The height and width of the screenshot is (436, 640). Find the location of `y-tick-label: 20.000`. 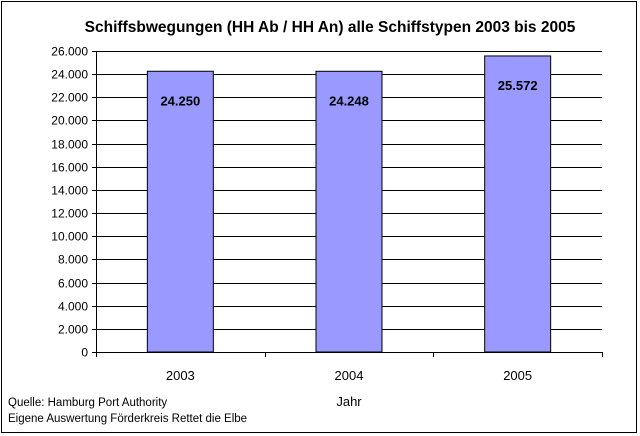

y-tick-label: 20.000 is located at coordinates (69, 121).